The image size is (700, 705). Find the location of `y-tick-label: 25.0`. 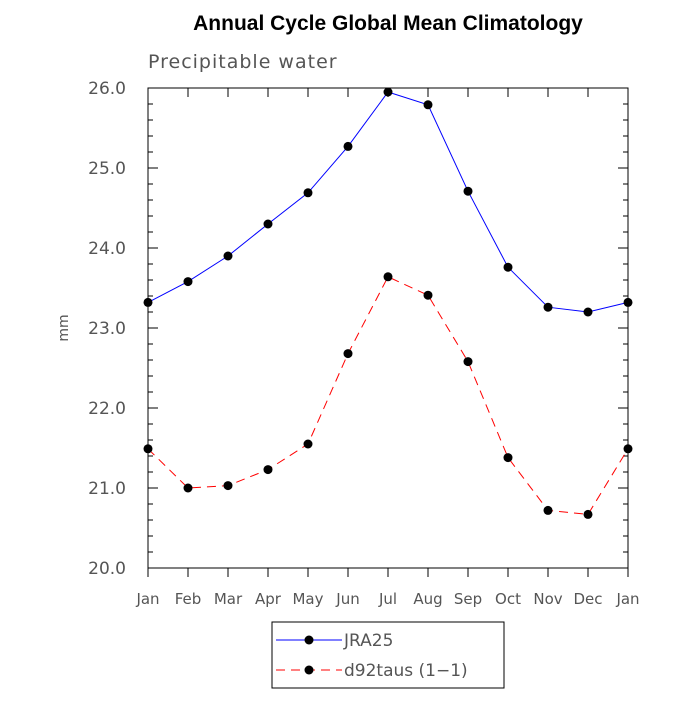

y-tick-label: 25.0 is located at coordinates (107, 169).